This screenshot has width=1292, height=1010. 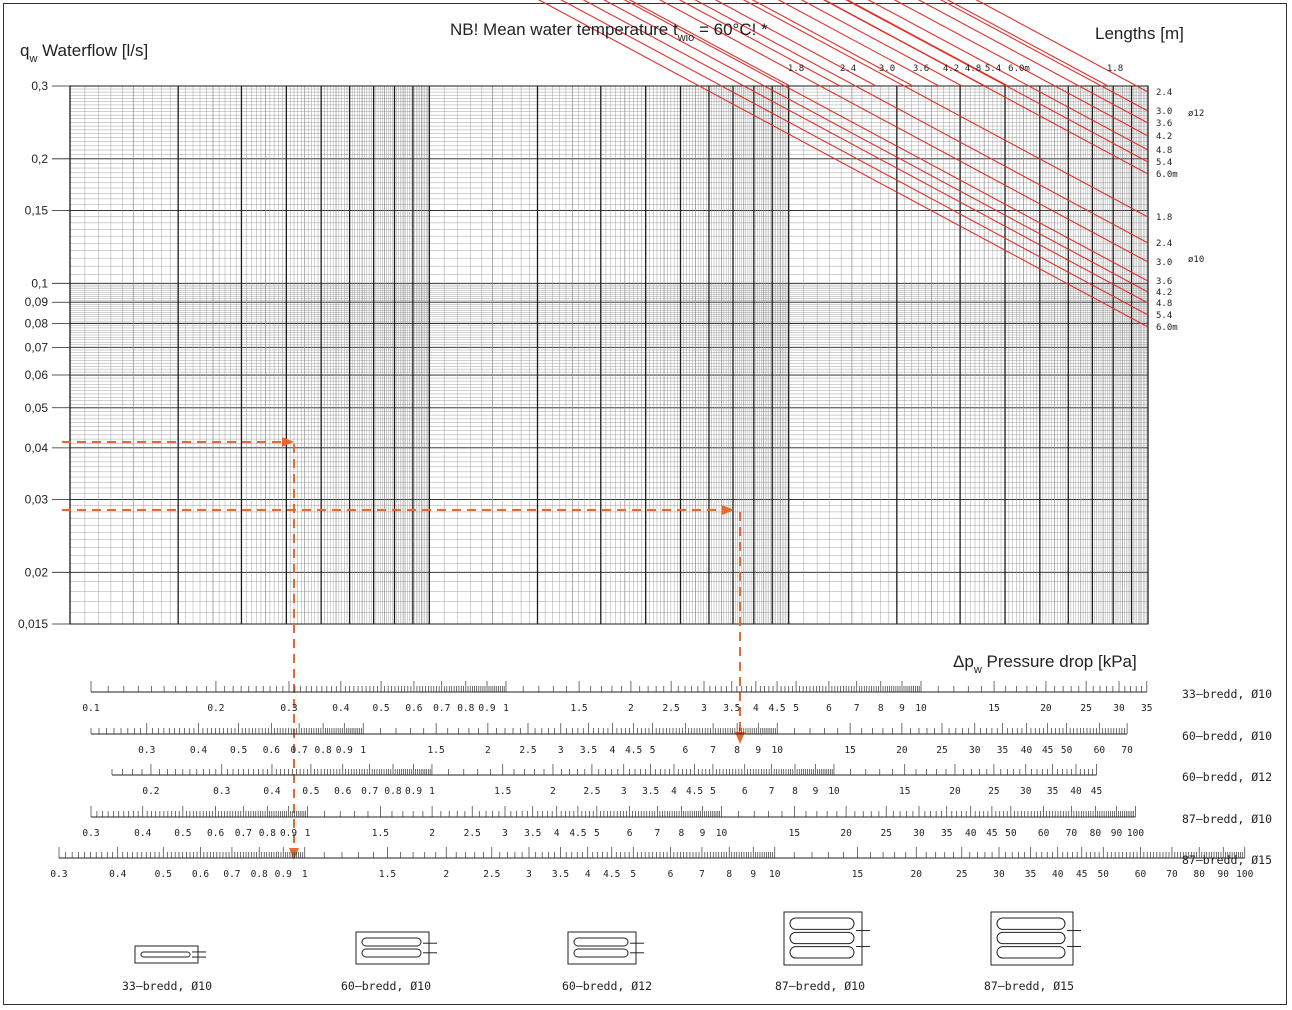 I want to click on scale-label: 87–bredd, Ø10, so click(x=1227, y=819).